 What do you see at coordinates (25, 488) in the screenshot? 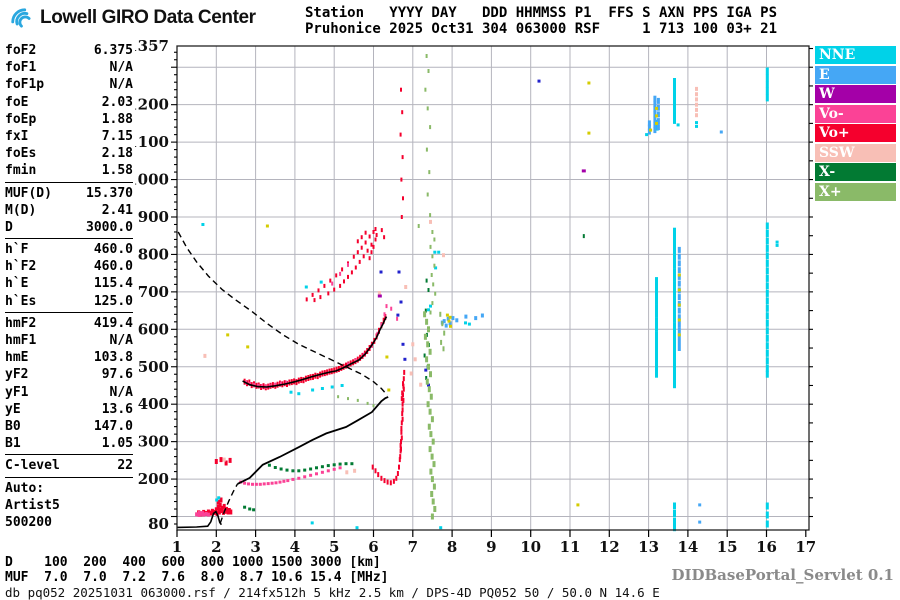
I see `auto-label: Auto:` at bounding box center [25, 488].